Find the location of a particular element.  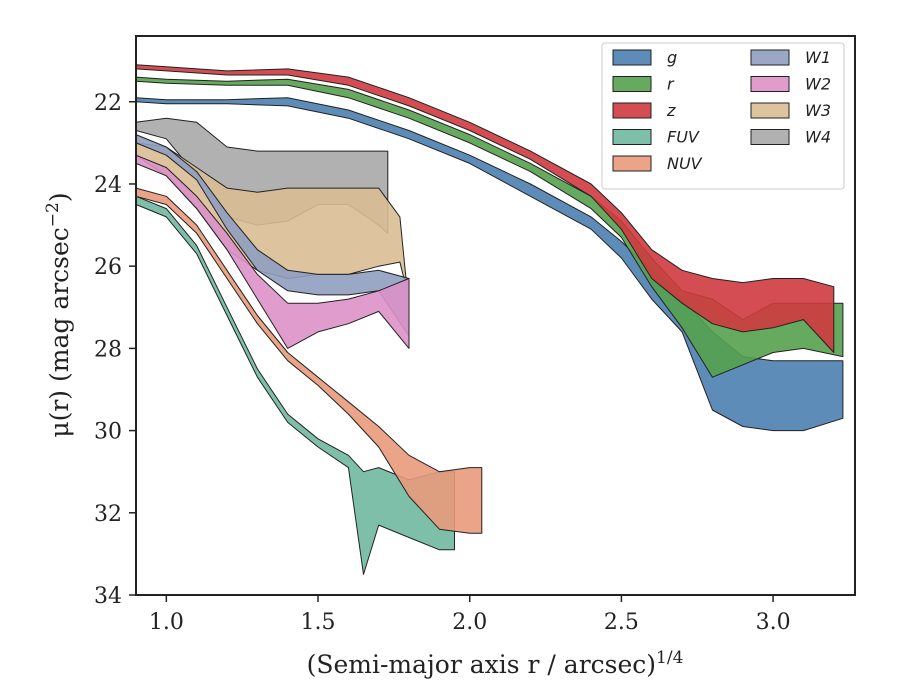

legend-swatch-w2 is located at coordinates (770, 84).